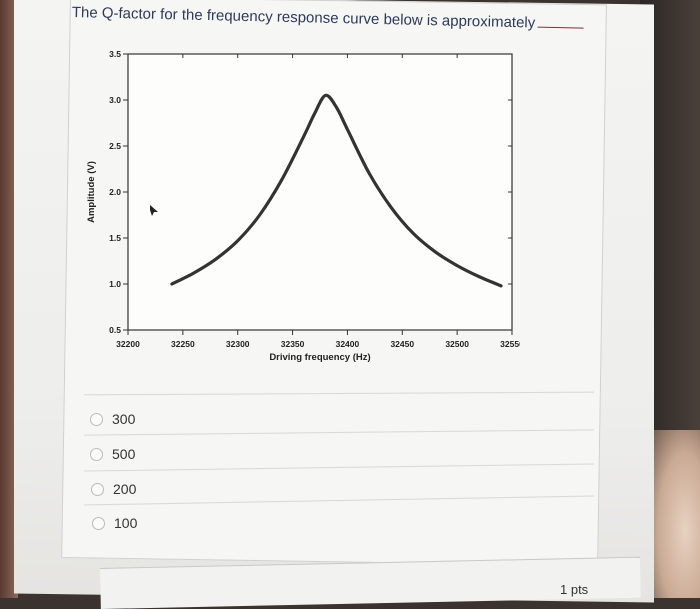 The width and height of the screenshot is (700, 609). I want to click on cursor-icon, so click(154, 210).